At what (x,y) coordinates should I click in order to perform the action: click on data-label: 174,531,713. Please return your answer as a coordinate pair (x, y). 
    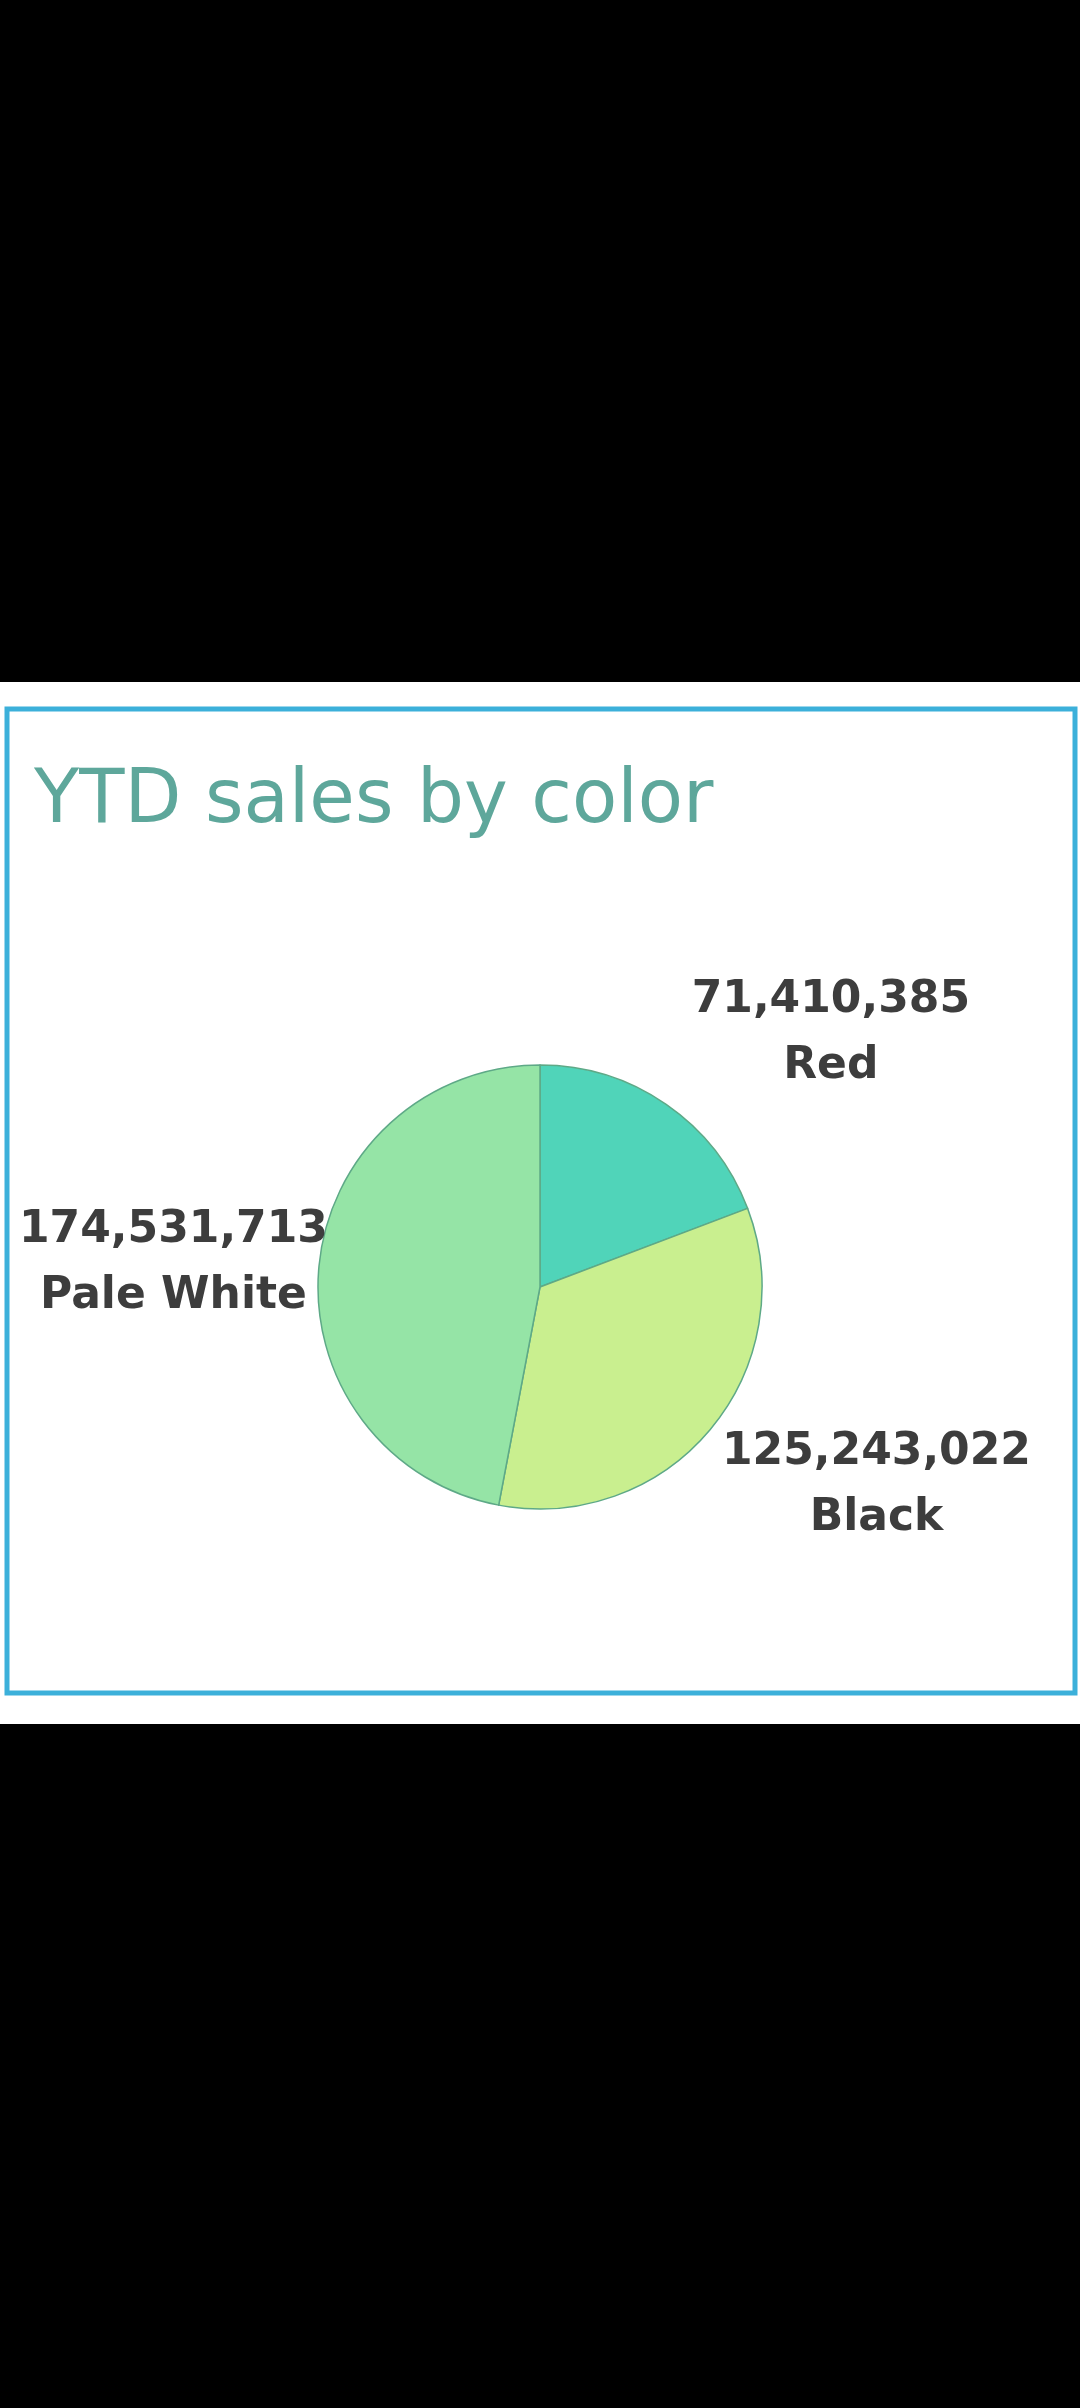
    Looking at the image, I should click on (173, 1227).